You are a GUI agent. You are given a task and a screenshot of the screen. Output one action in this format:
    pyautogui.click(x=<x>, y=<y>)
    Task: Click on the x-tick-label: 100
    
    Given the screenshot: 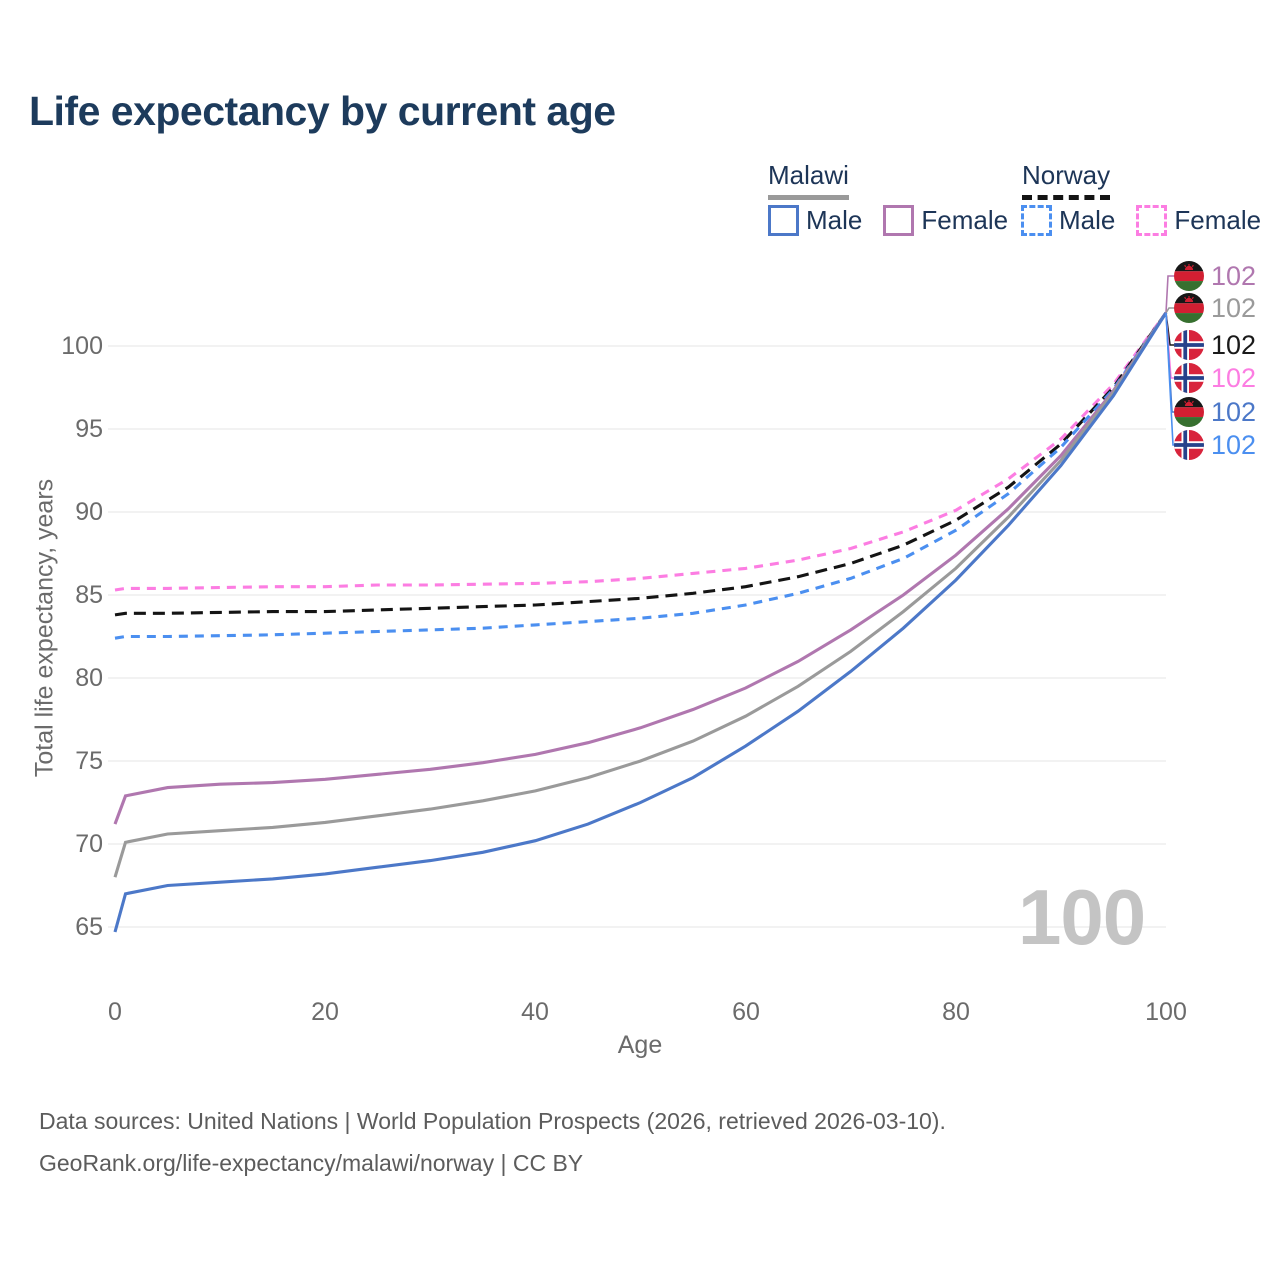 What is the action you would take?
    pyautogui.click(x=1166, y=1012)
    